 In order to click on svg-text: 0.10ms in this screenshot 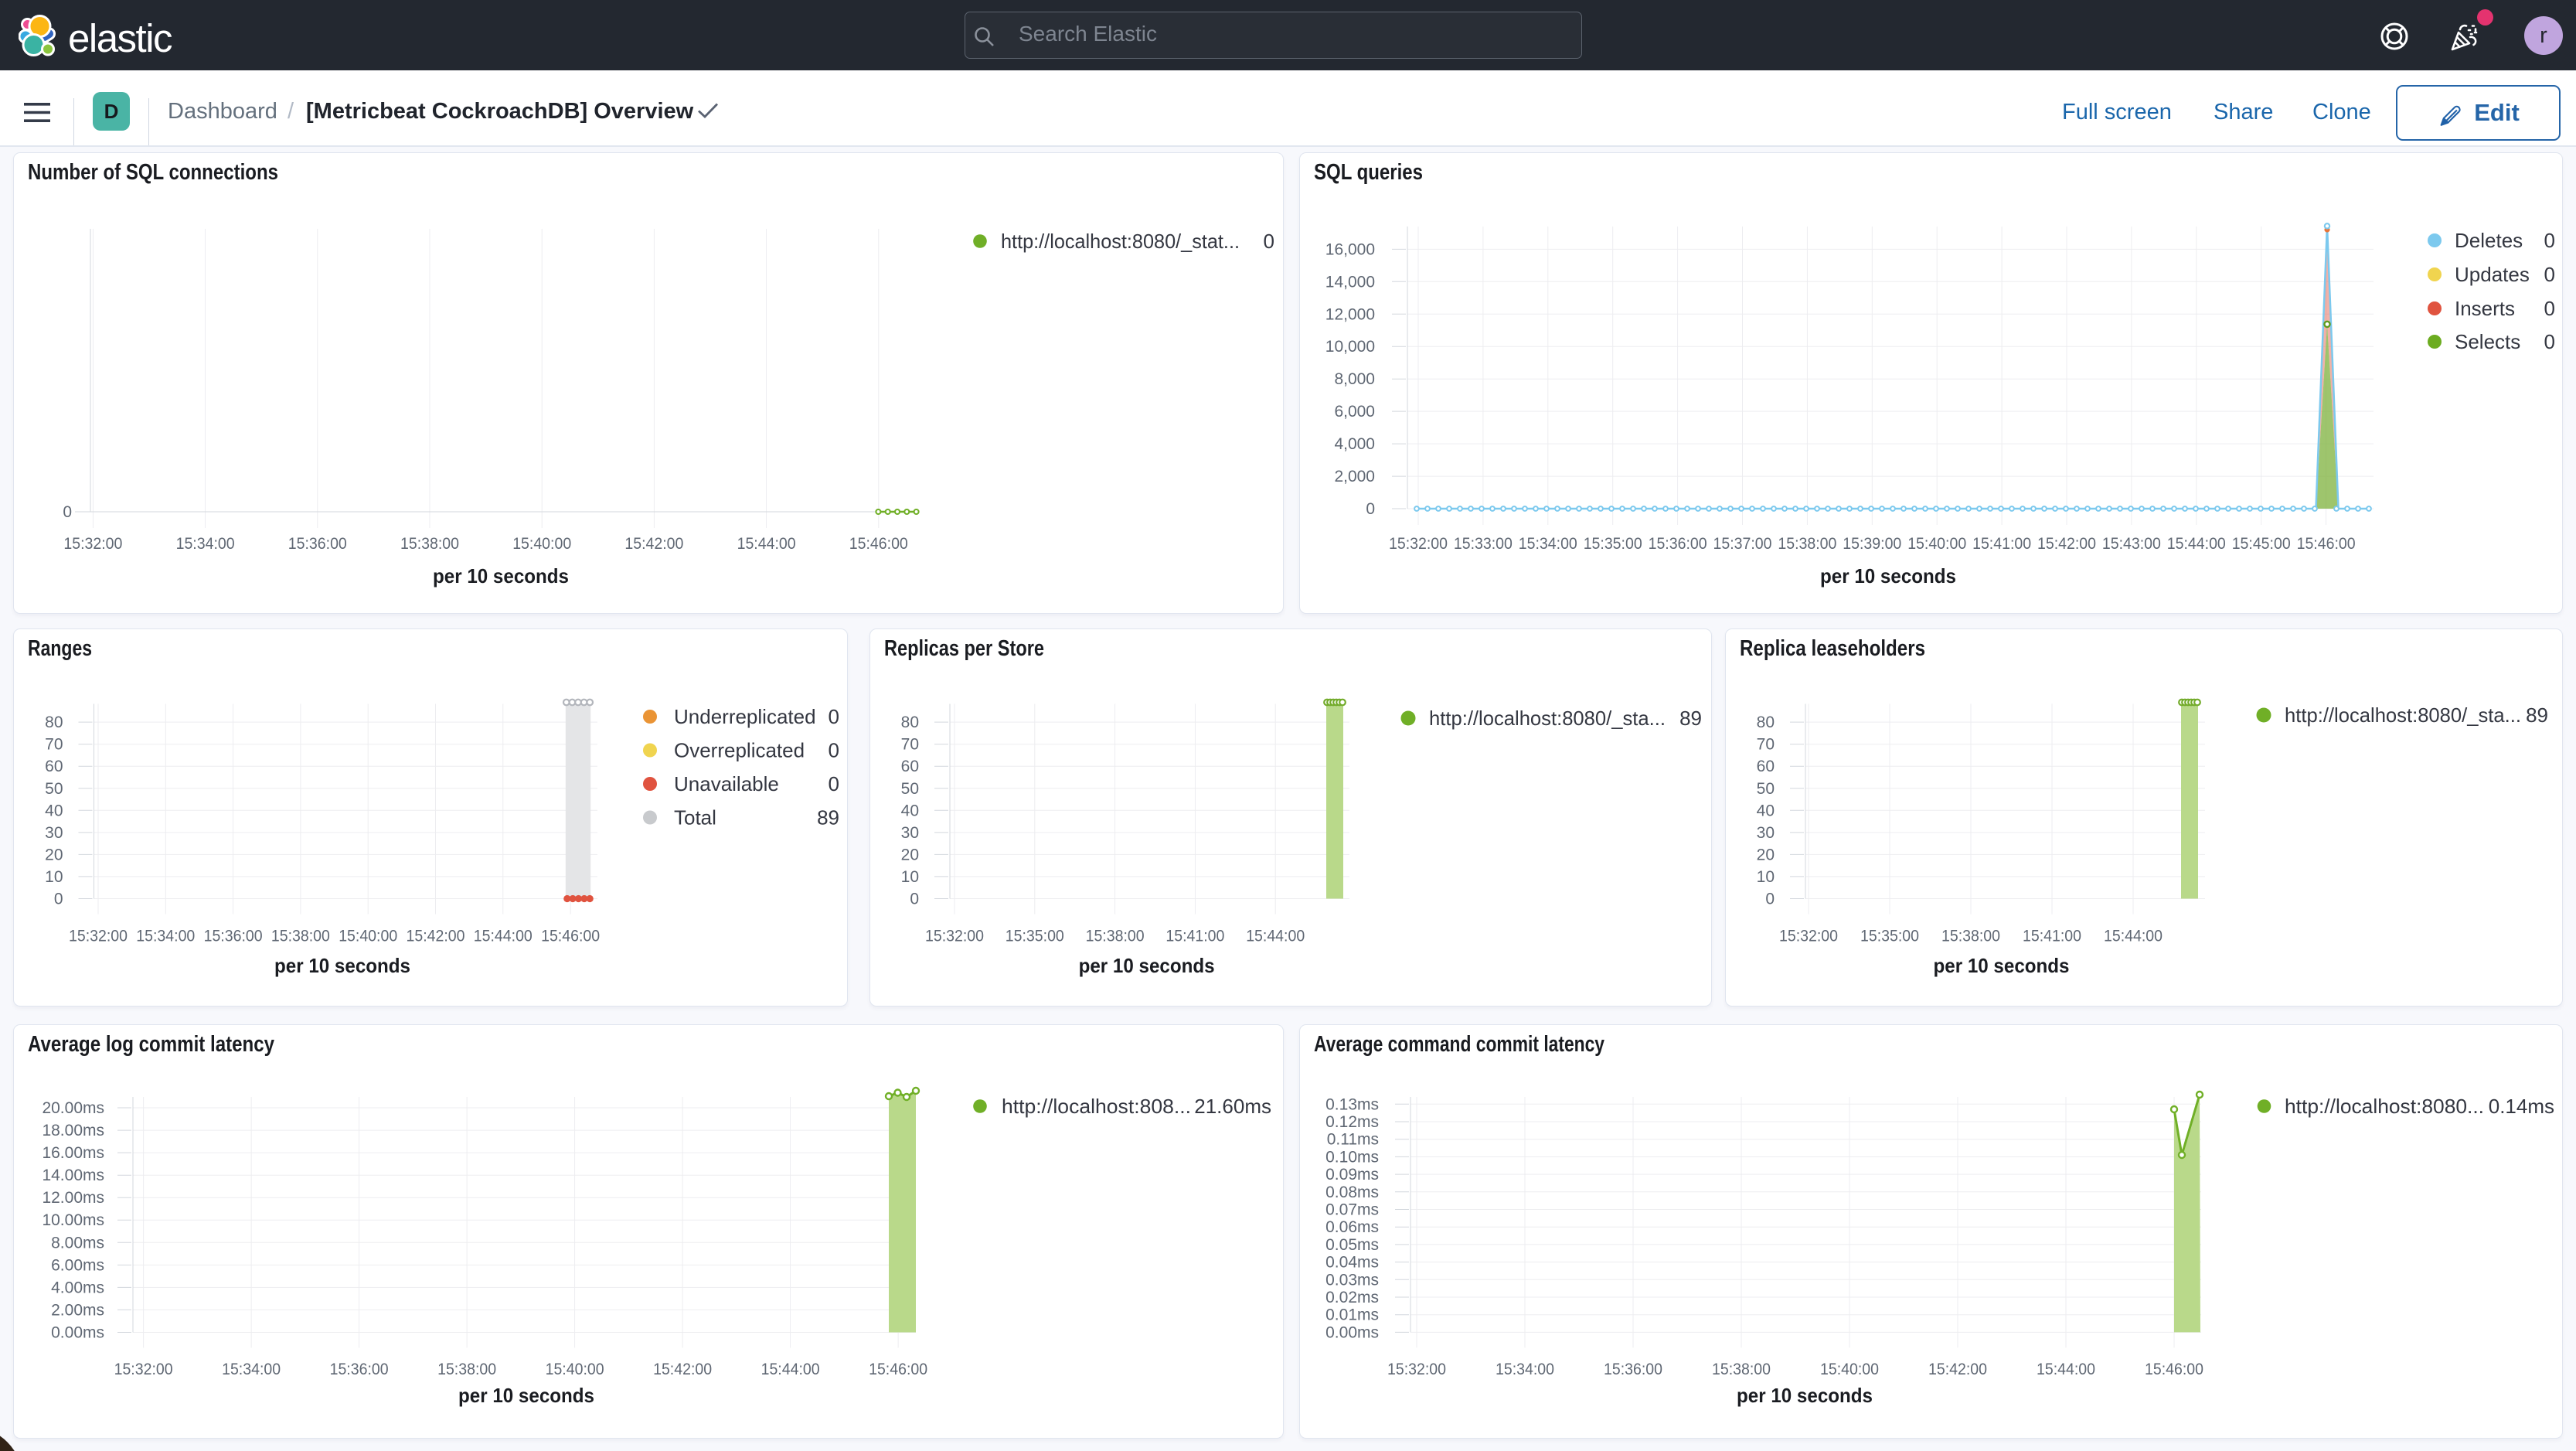, I will do `click(1352, 1157)`.